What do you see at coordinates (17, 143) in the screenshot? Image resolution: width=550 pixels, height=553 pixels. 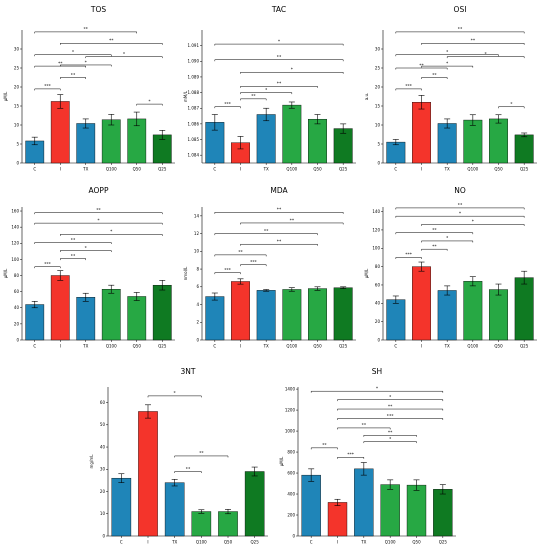 I see `y-tick-label: 5` at bounding box center [17, 143].